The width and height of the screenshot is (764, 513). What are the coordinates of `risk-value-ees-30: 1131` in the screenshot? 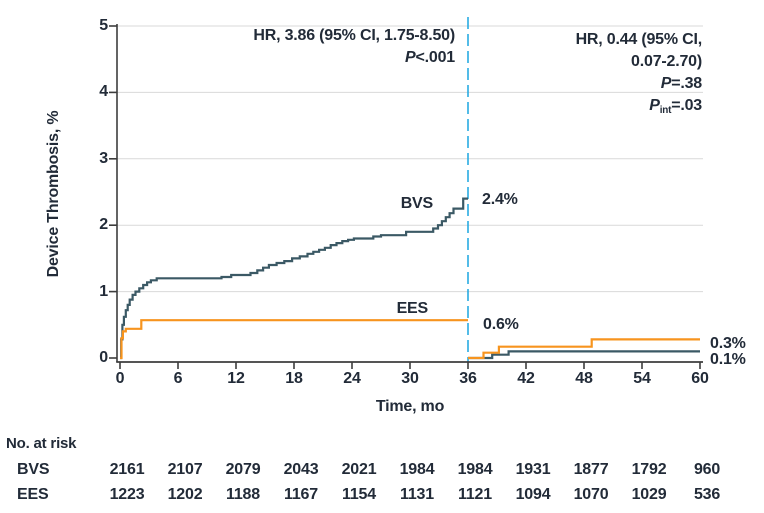 It's located at (417, 494).